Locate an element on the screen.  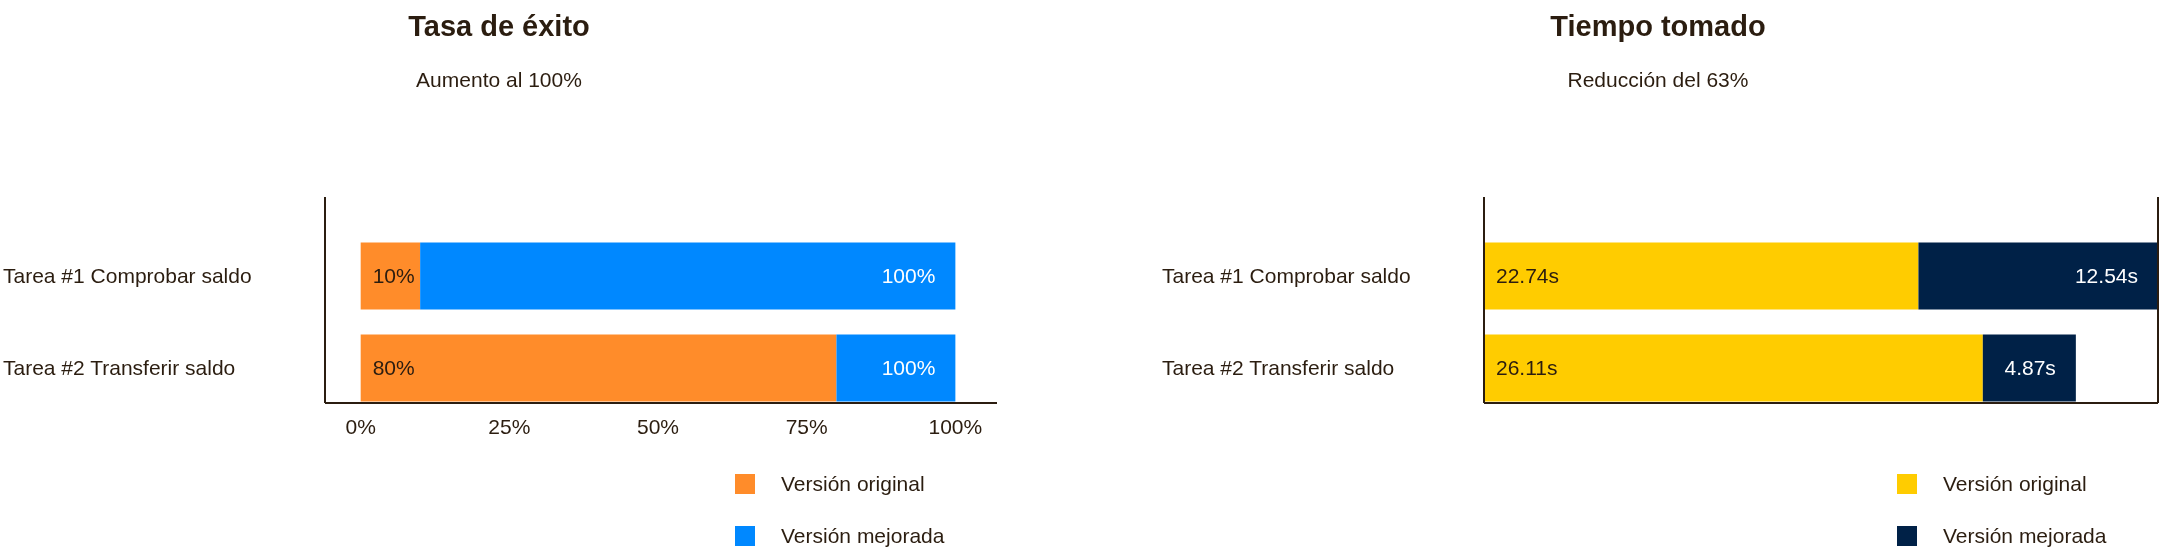
data-label: 10% is located at coordinates (393, 276).